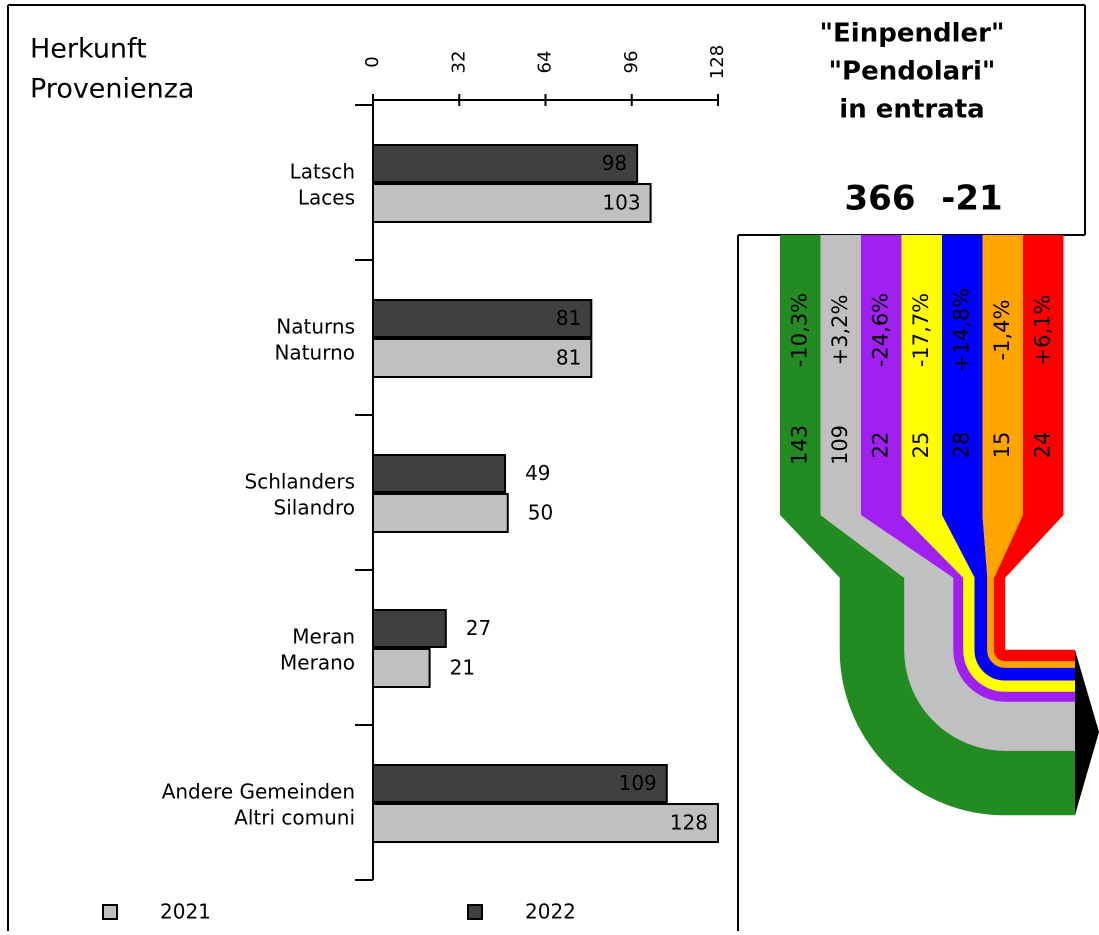 This screenshot has height=935, width=1099. I want to click on legend-label: 2022, so click(550, 912).